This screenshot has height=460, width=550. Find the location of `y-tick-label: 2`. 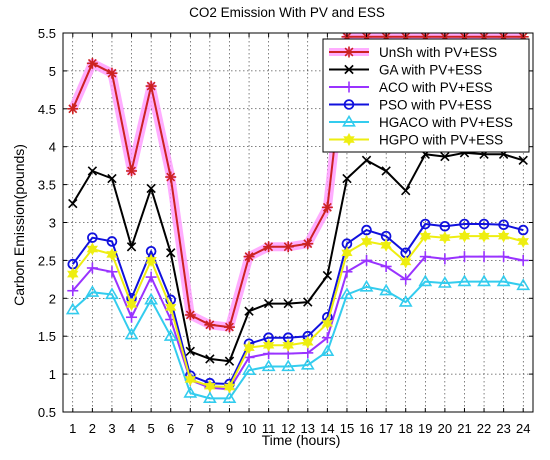

y-tick-label: 2 is located at coordinates (52, 298).